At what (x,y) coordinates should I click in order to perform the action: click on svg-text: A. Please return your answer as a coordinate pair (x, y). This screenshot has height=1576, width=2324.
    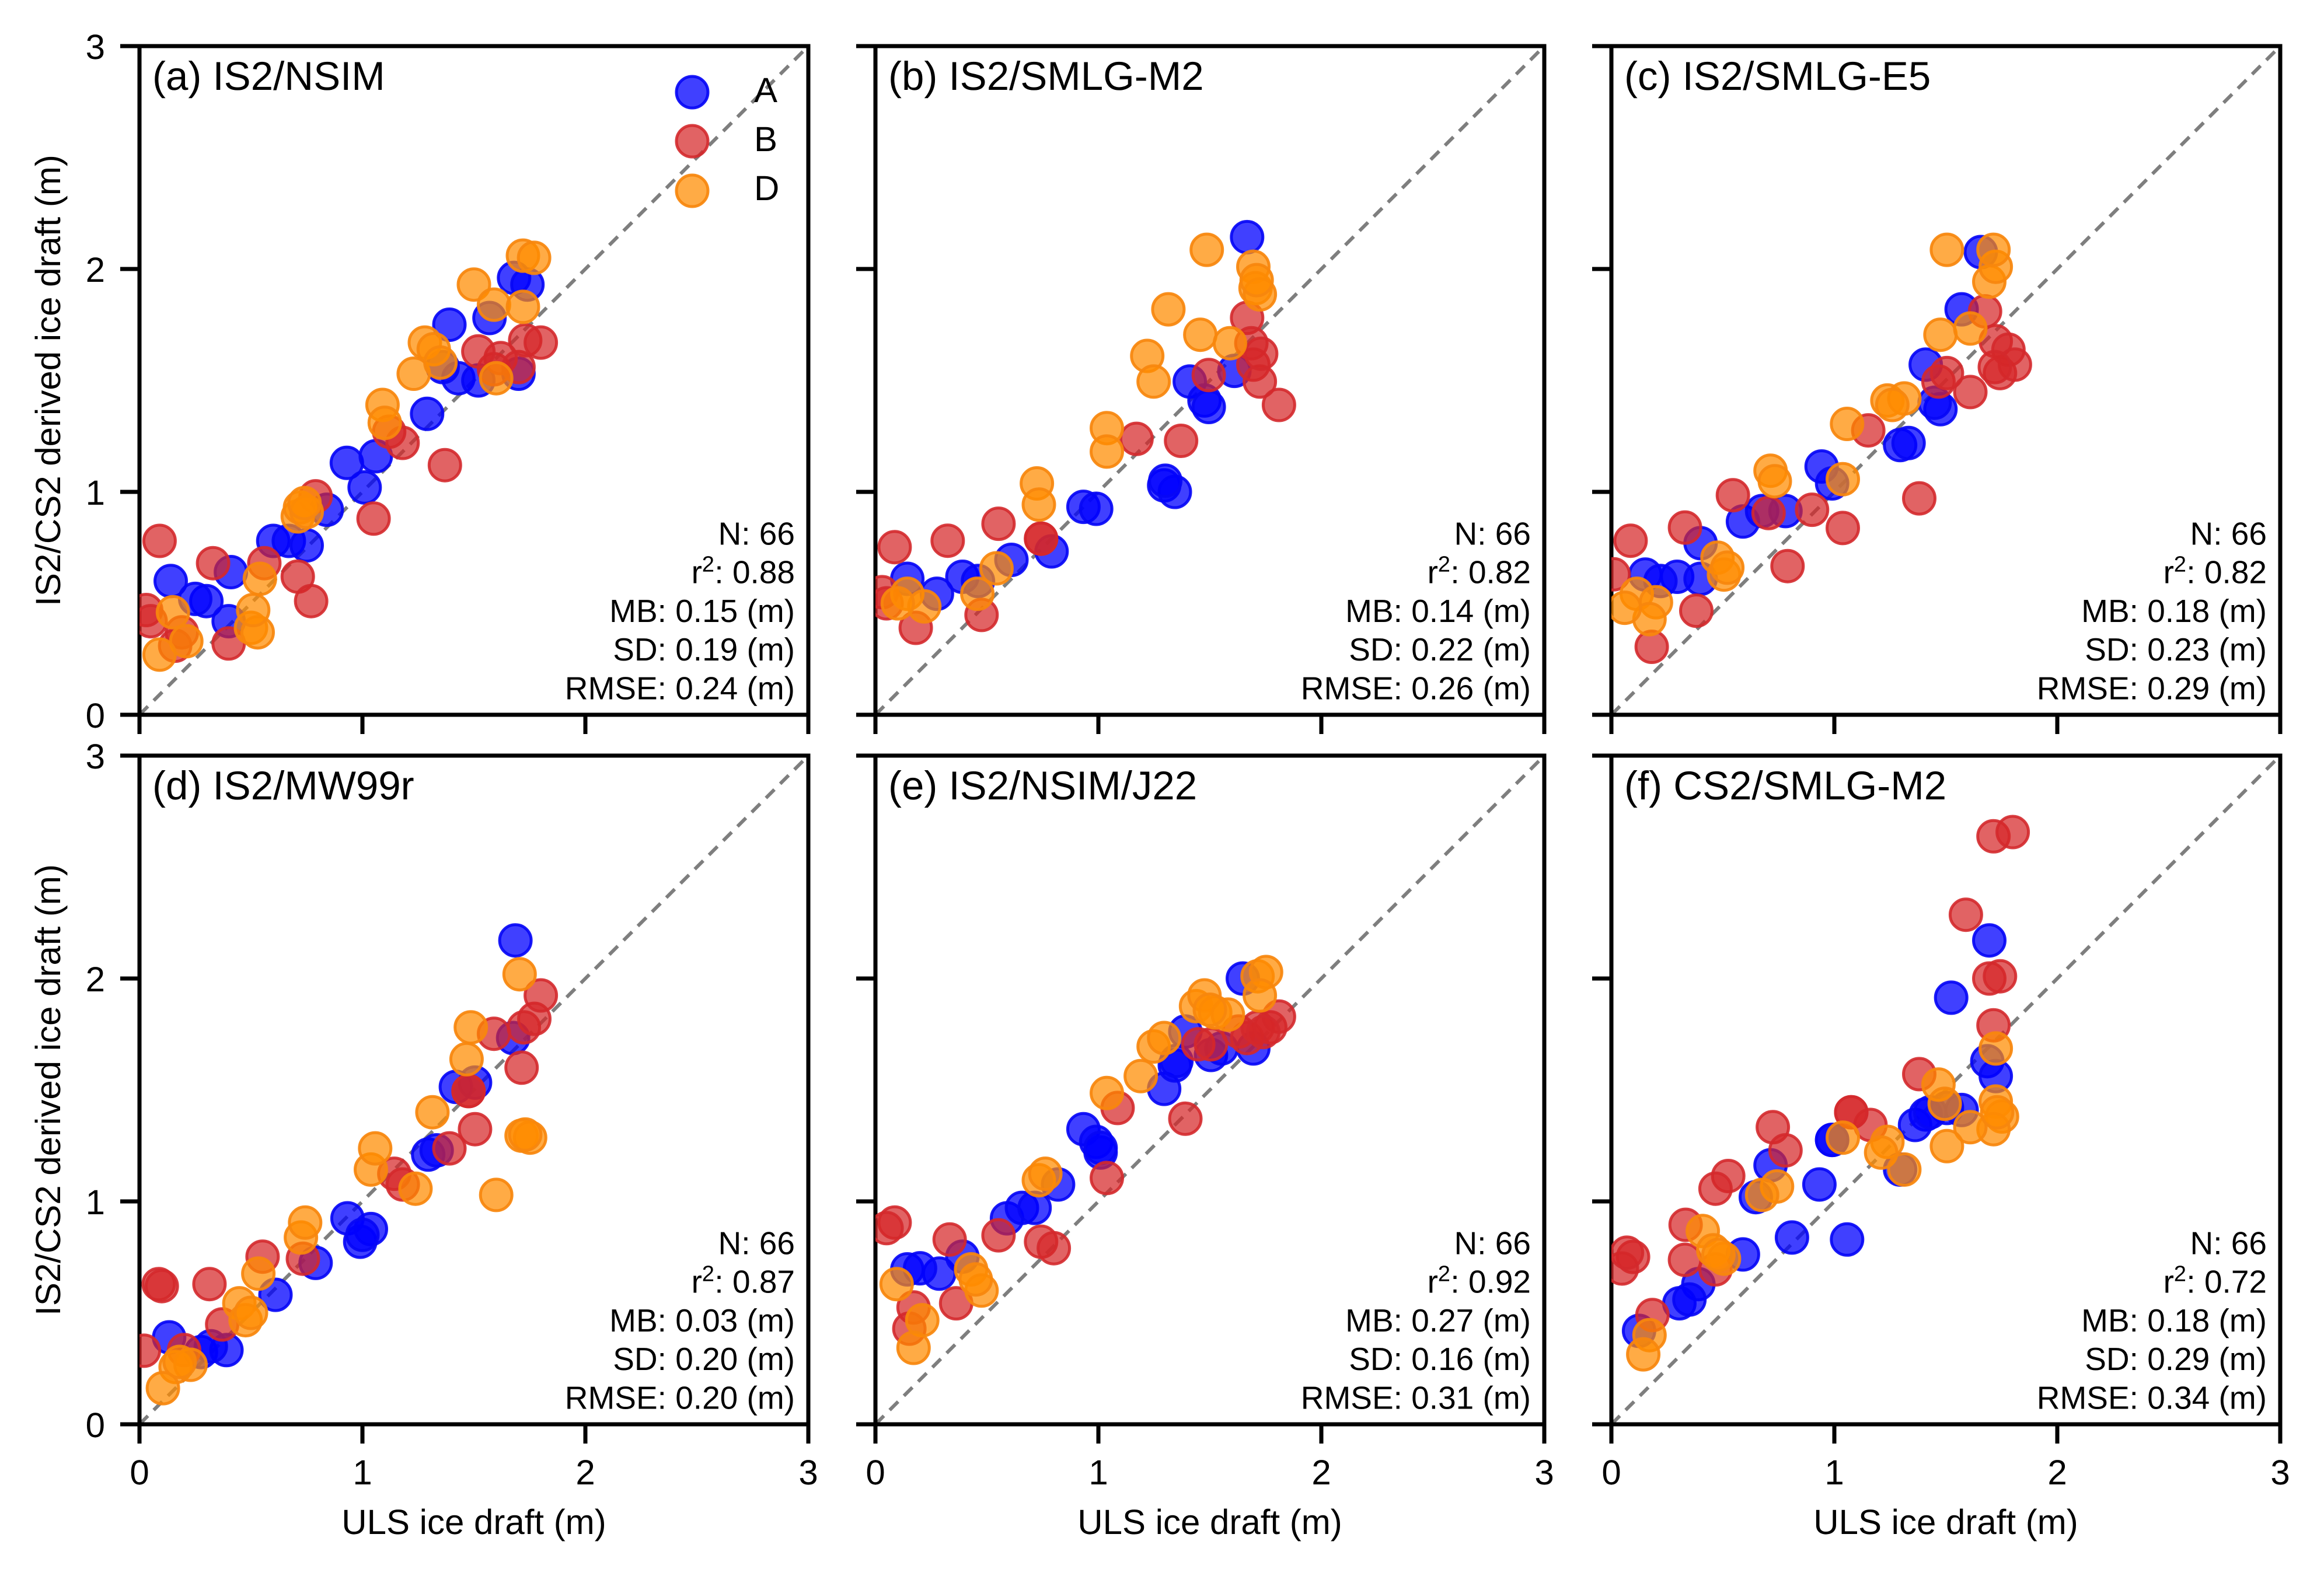
    Looking at the image, I should click on (766, 90).